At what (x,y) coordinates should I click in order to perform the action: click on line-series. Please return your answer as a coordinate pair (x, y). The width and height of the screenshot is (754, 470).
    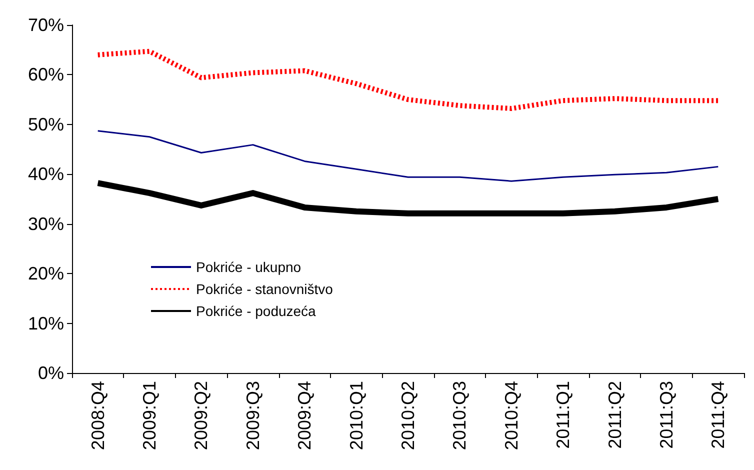
    Looking at the image, I should click on (408, 156).